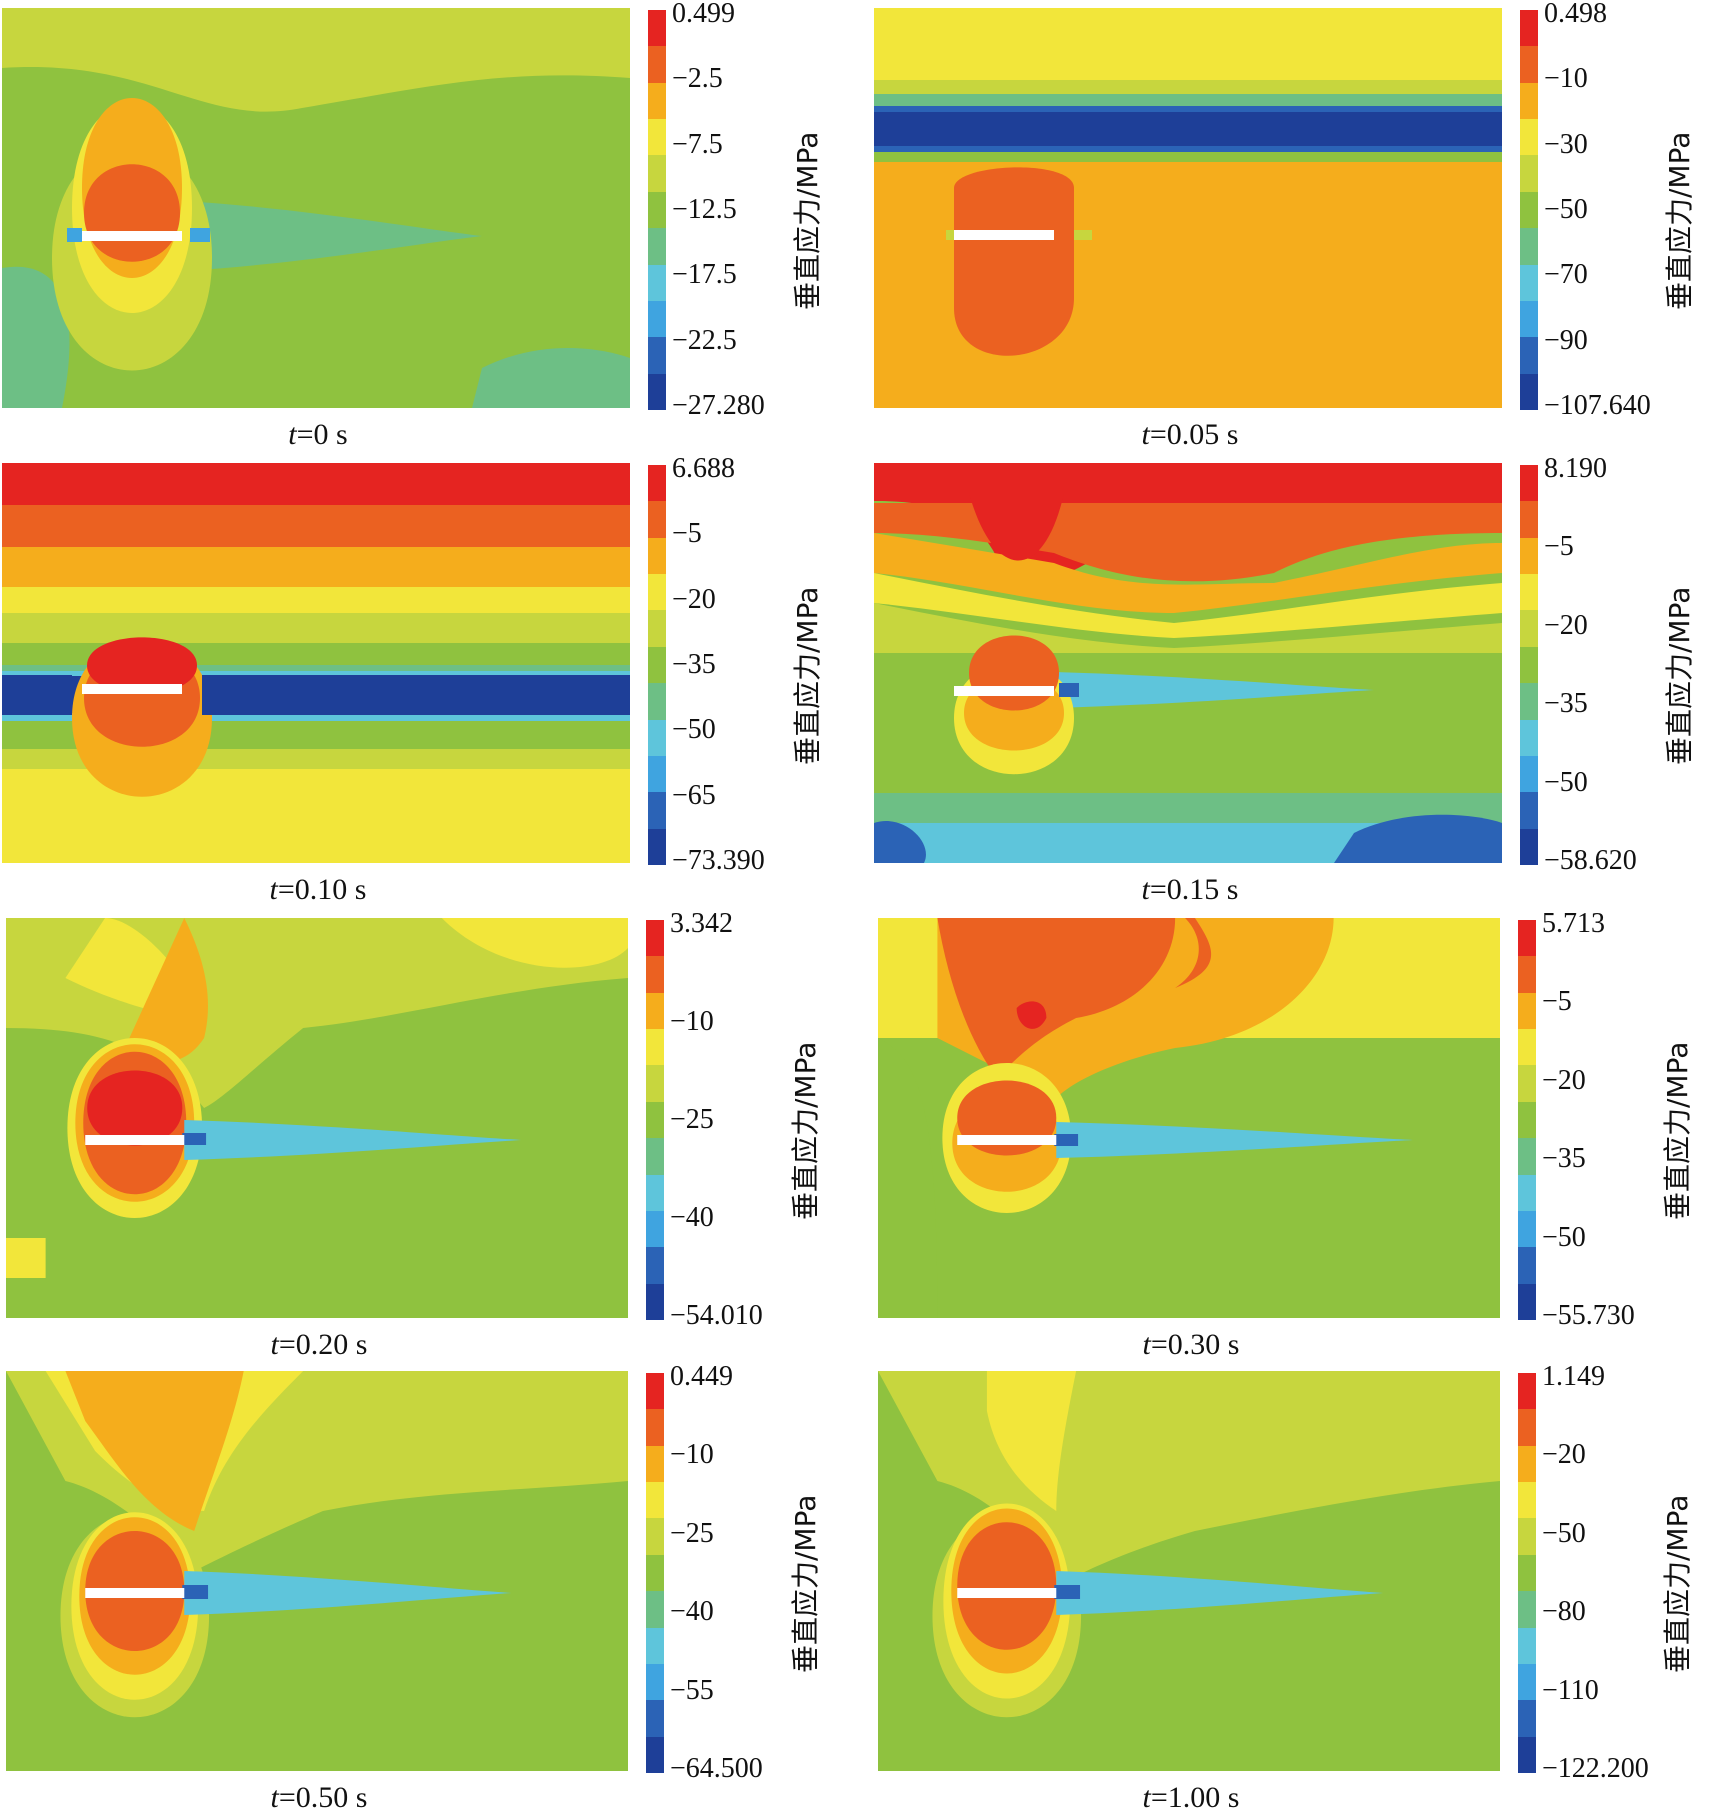 The height and width of the screenshot is (1816, 1717). Describe the element at coordinates (1190, 890) in the screenshot. I see `time-caption: t=0.15 s` at that location.